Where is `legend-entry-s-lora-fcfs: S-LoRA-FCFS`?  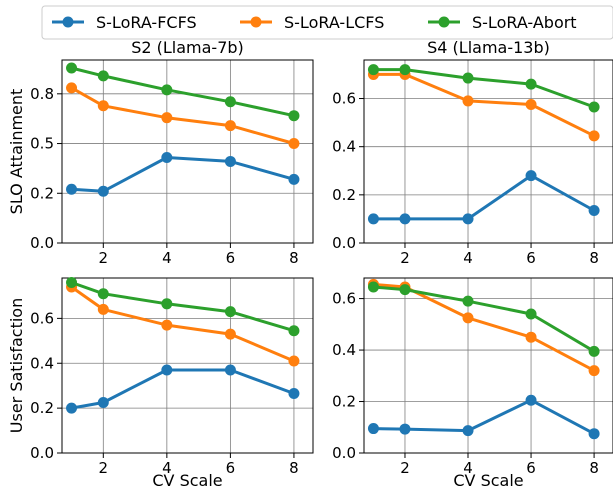
legend-entry-s-lora-fcfs: S-LoRA-FCFS is located at coordinates (124, 22).